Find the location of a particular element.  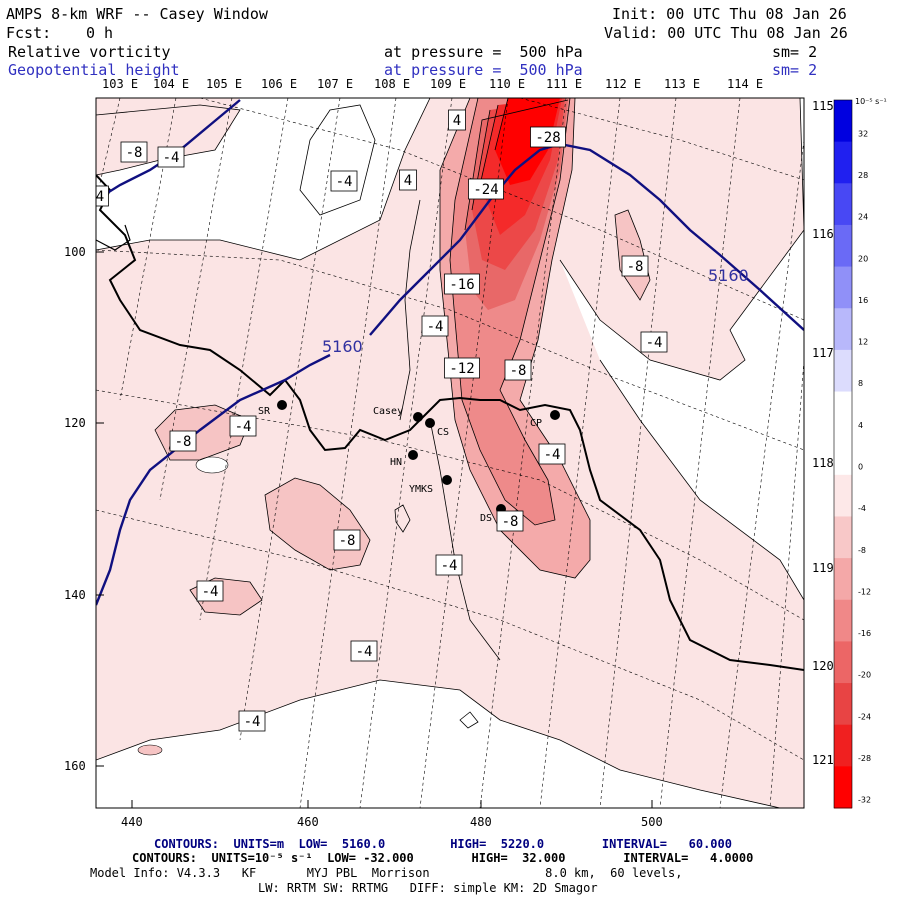

colorbar-label: -24 is located at coordinates (864, 716).